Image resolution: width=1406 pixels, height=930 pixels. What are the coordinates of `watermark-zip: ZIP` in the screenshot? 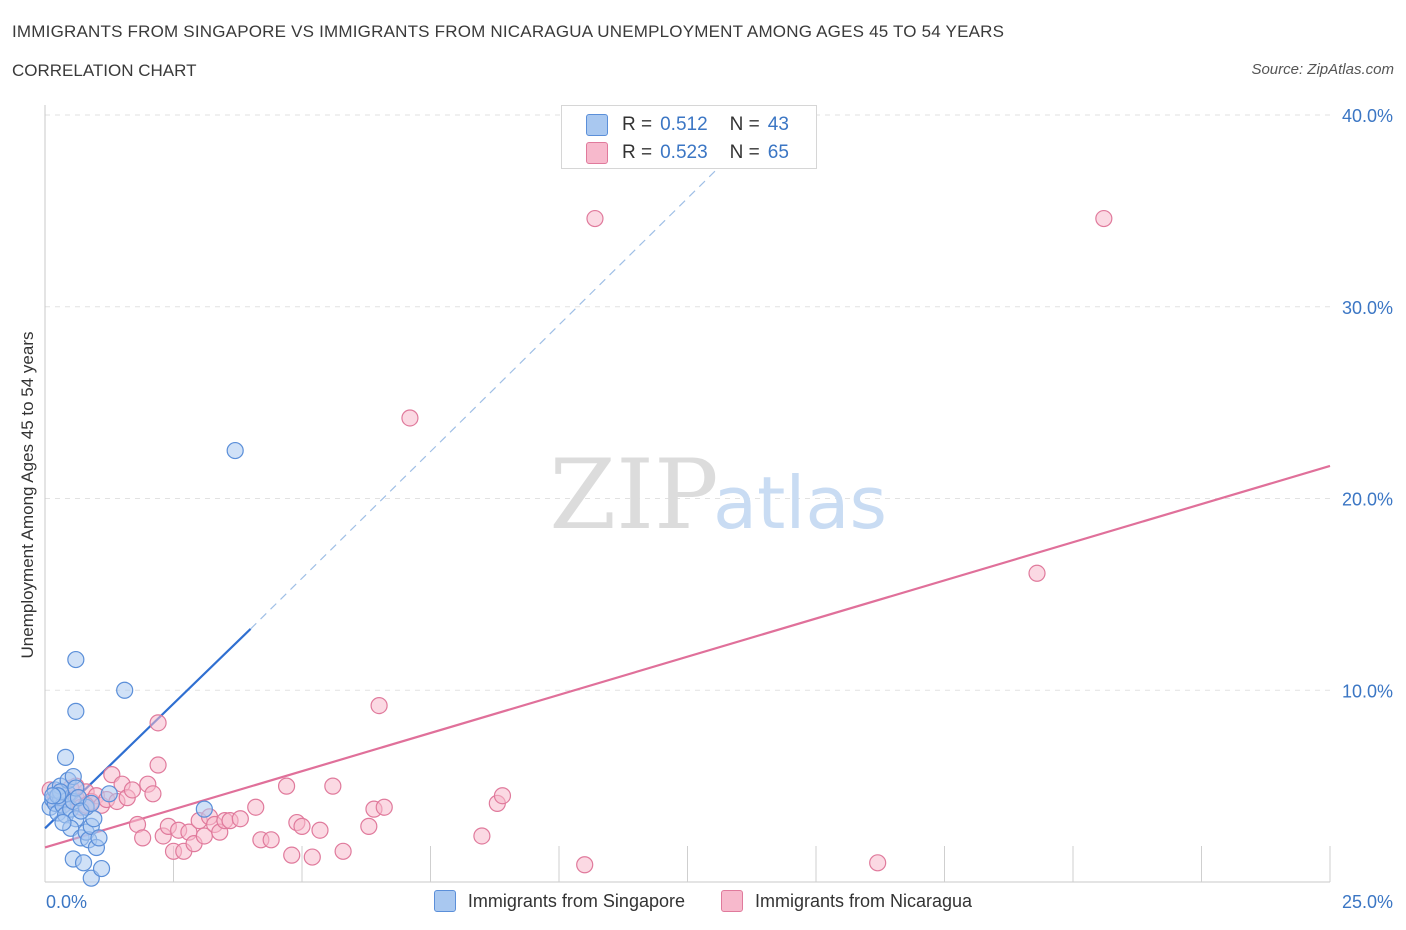 It's located at (633, 495).